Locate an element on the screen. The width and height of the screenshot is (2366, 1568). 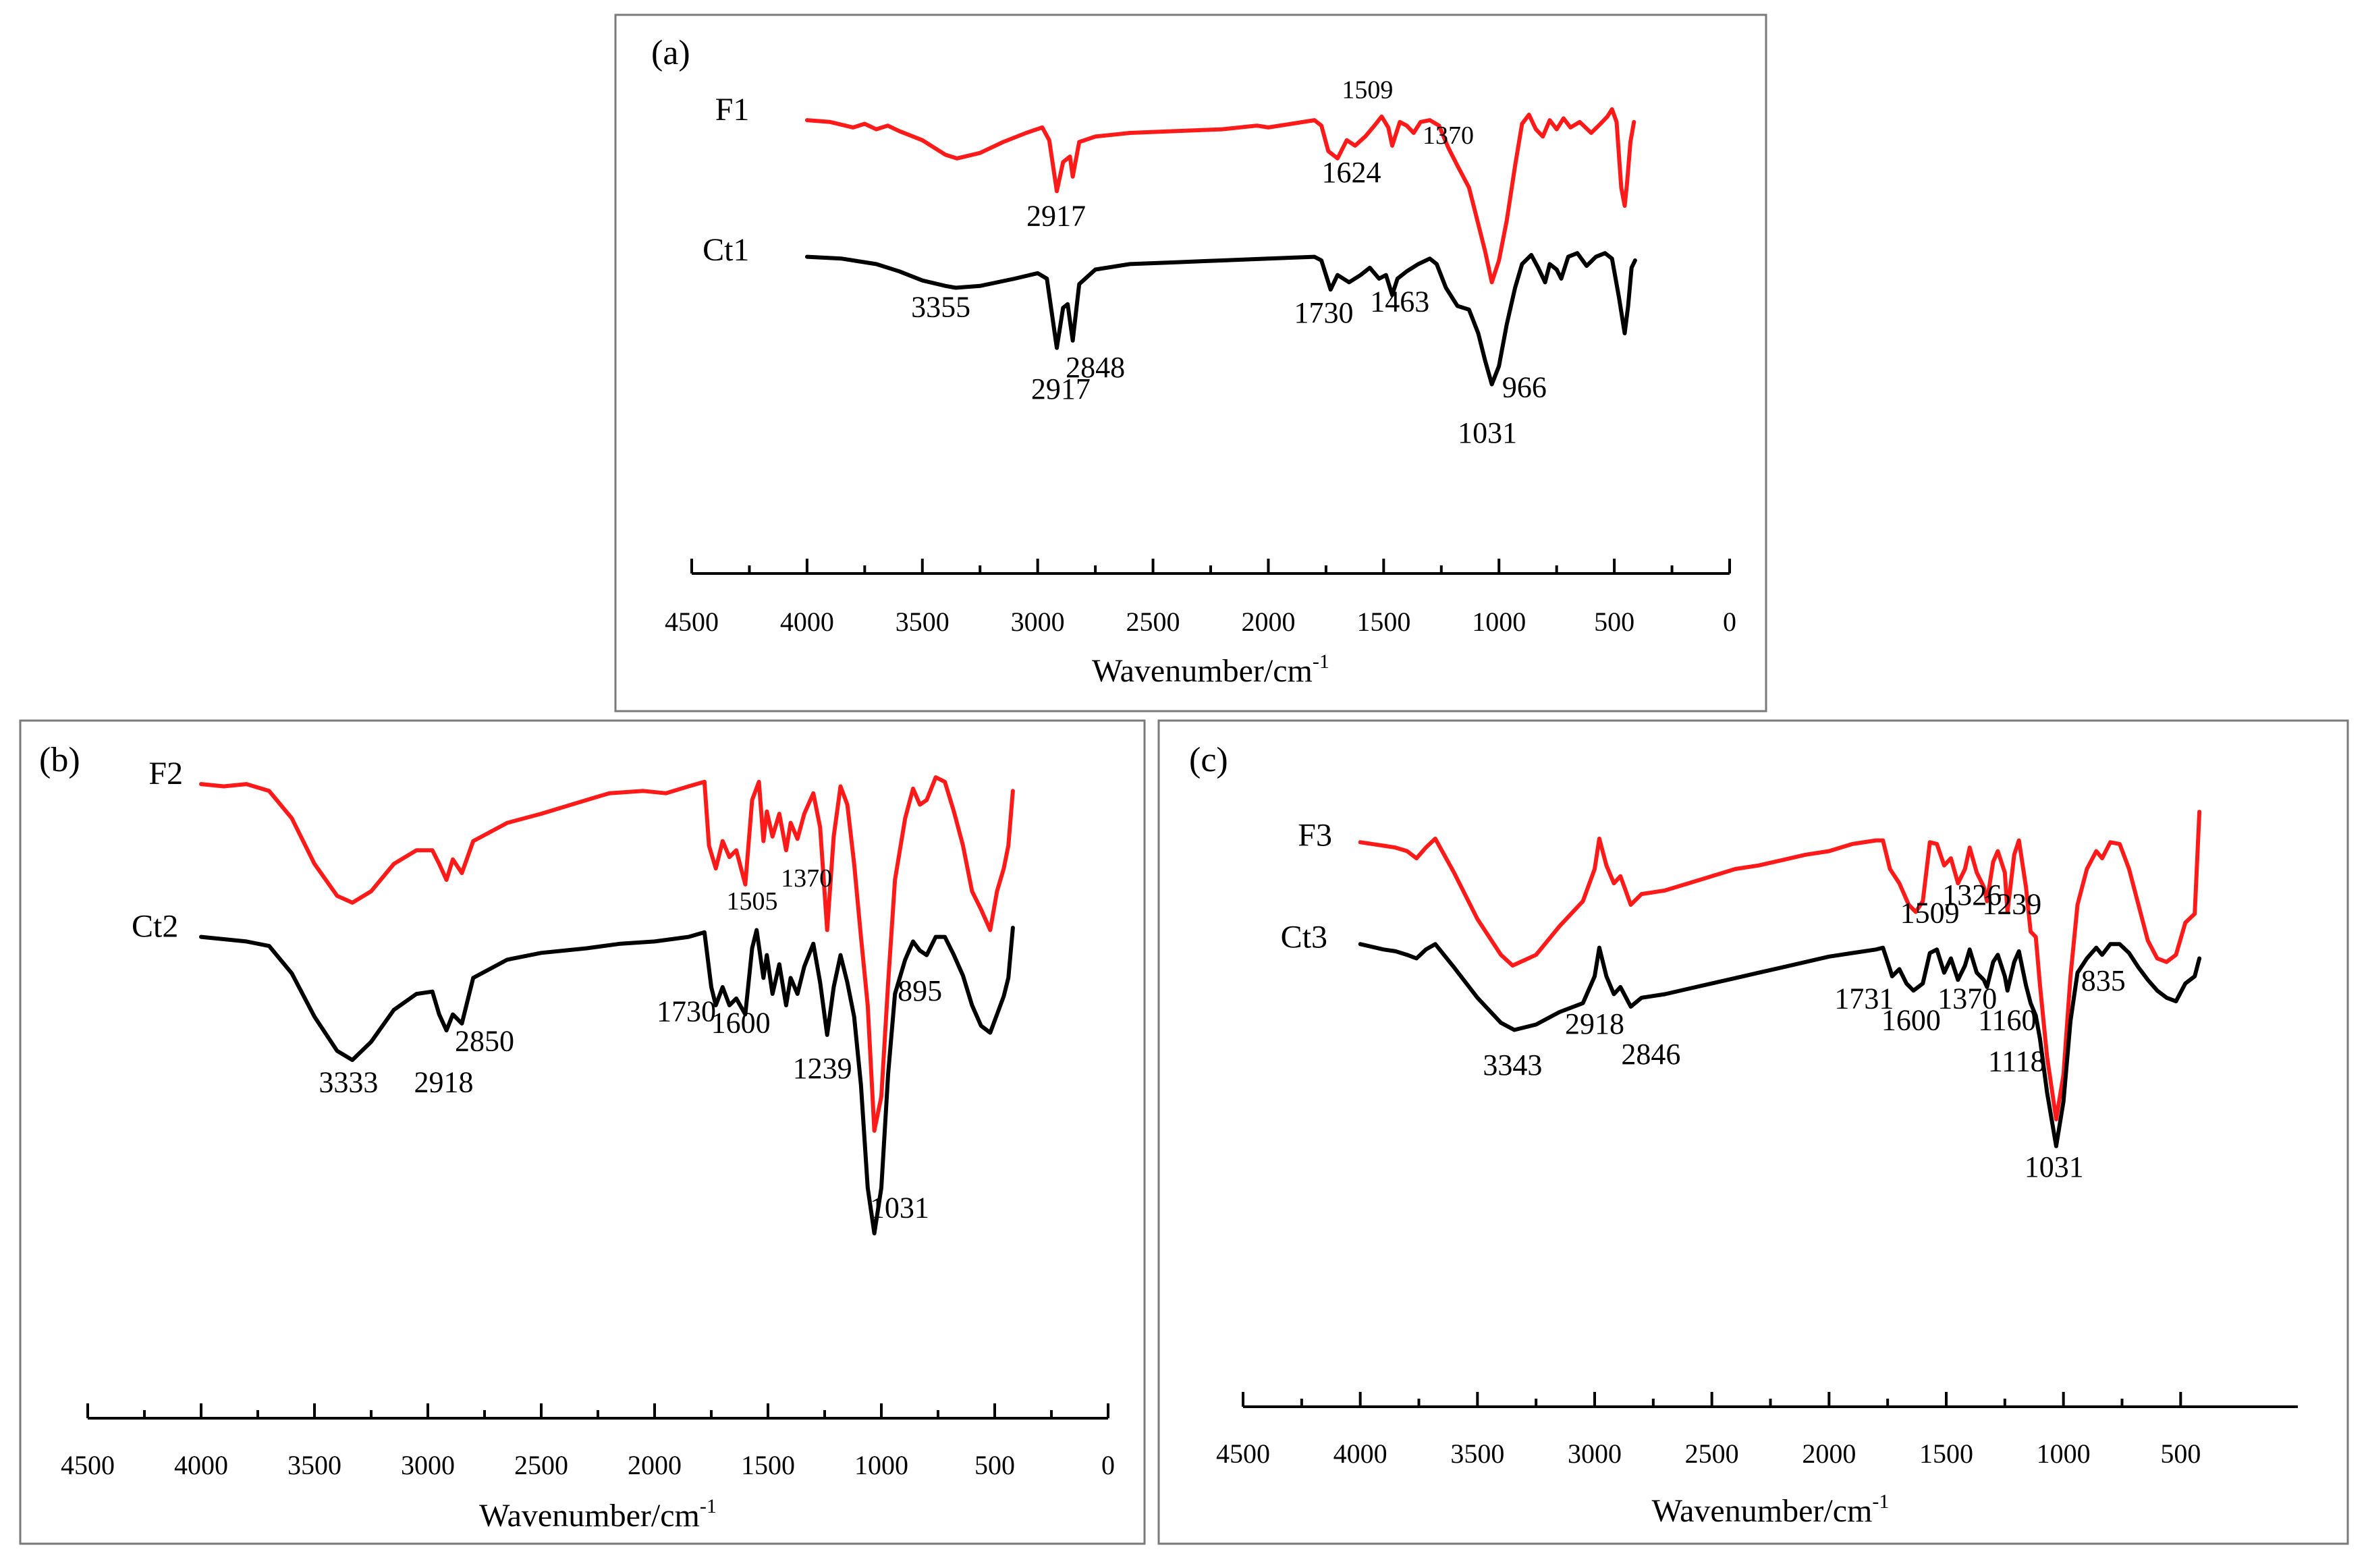
peak-label: 1505 is located at coordinates (751, 901).